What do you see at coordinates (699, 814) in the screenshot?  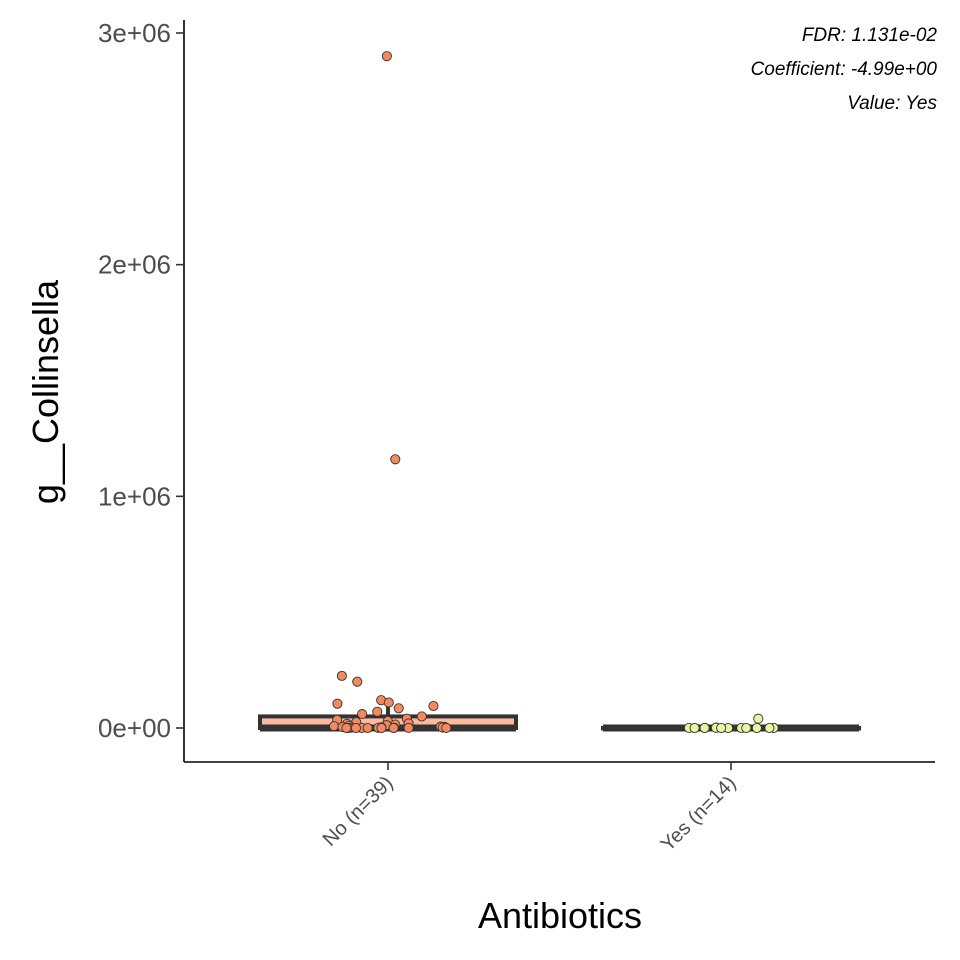 I see `x-tick-label: Yes (n=14)` at bounding box center [699, 814].